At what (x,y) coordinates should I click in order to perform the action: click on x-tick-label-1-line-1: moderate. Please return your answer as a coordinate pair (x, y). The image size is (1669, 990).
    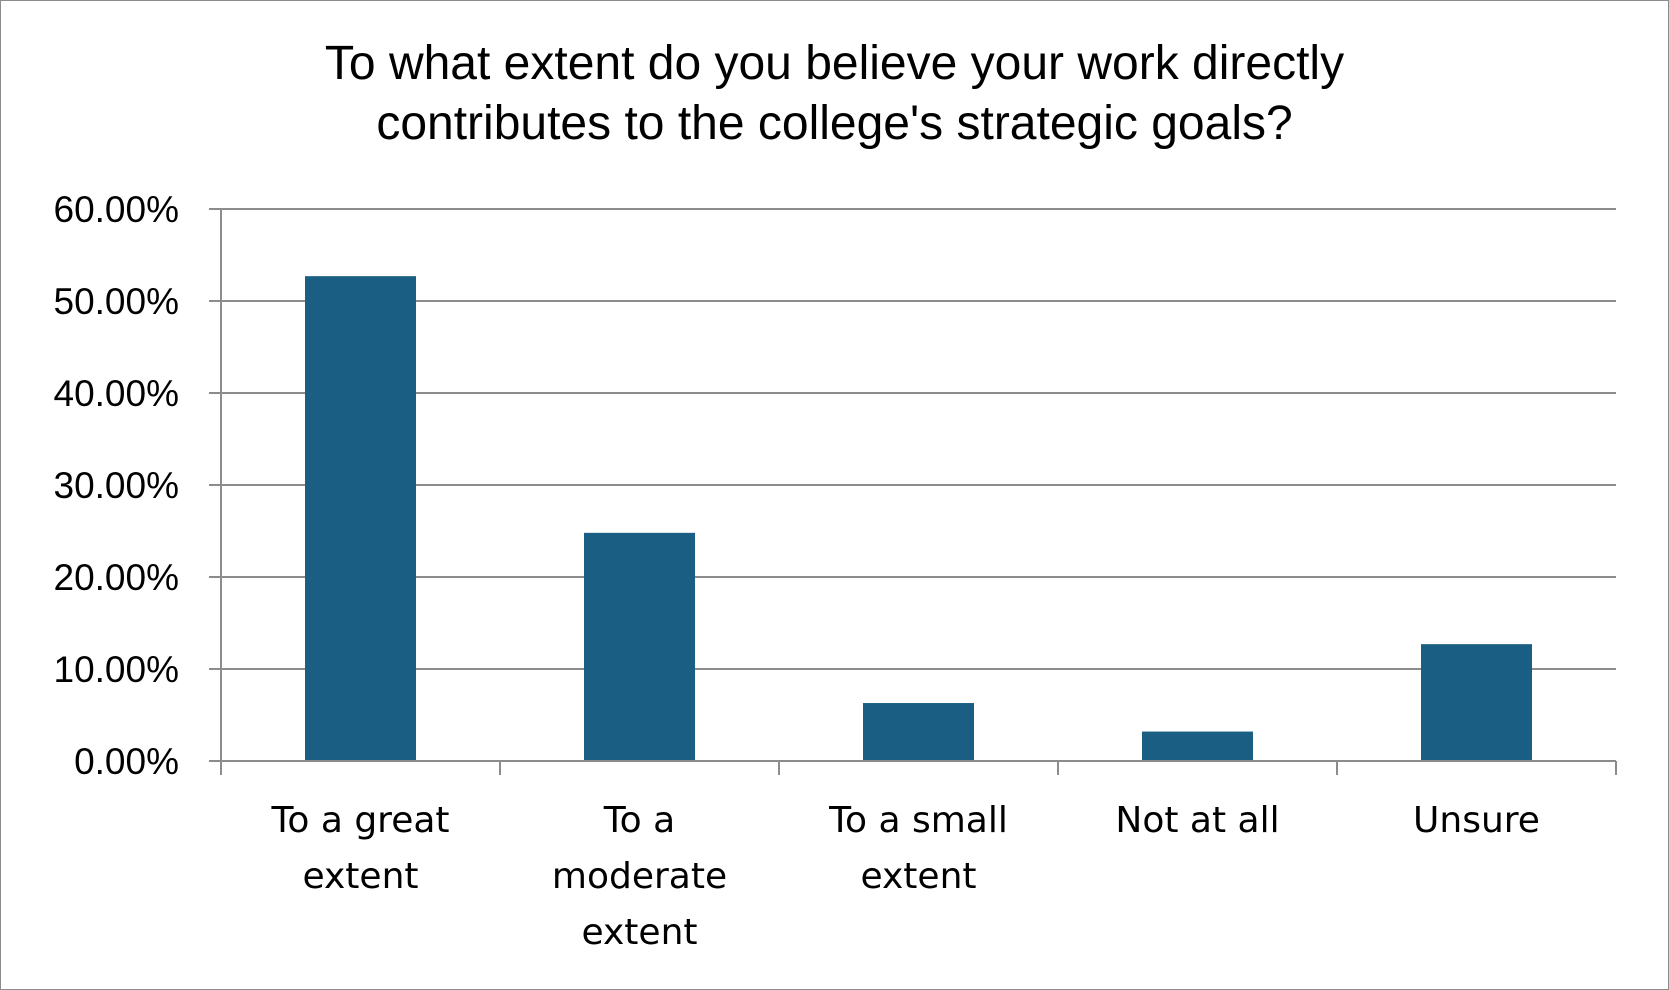
    Looking at the image, I should click on (639, 876).